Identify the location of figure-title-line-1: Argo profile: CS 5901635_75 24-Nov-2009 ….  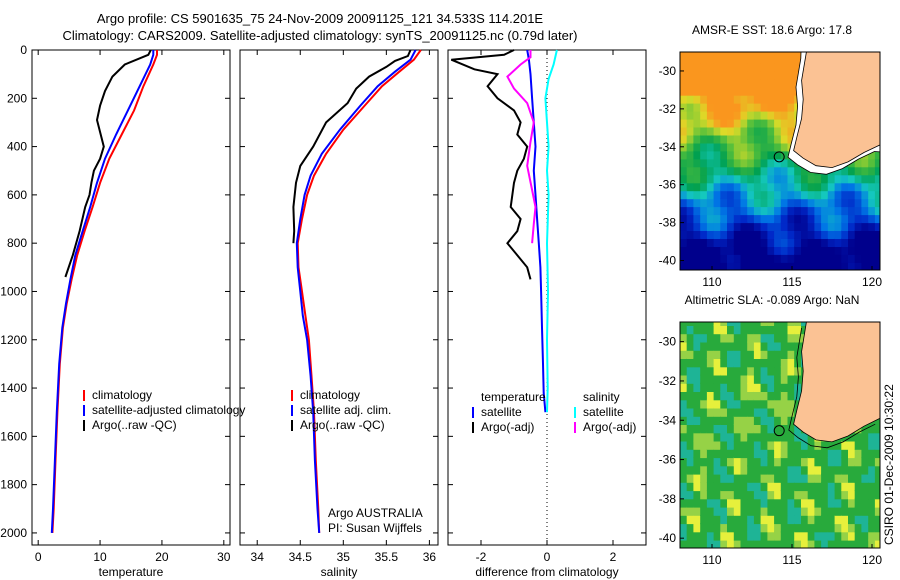
(320, 18).